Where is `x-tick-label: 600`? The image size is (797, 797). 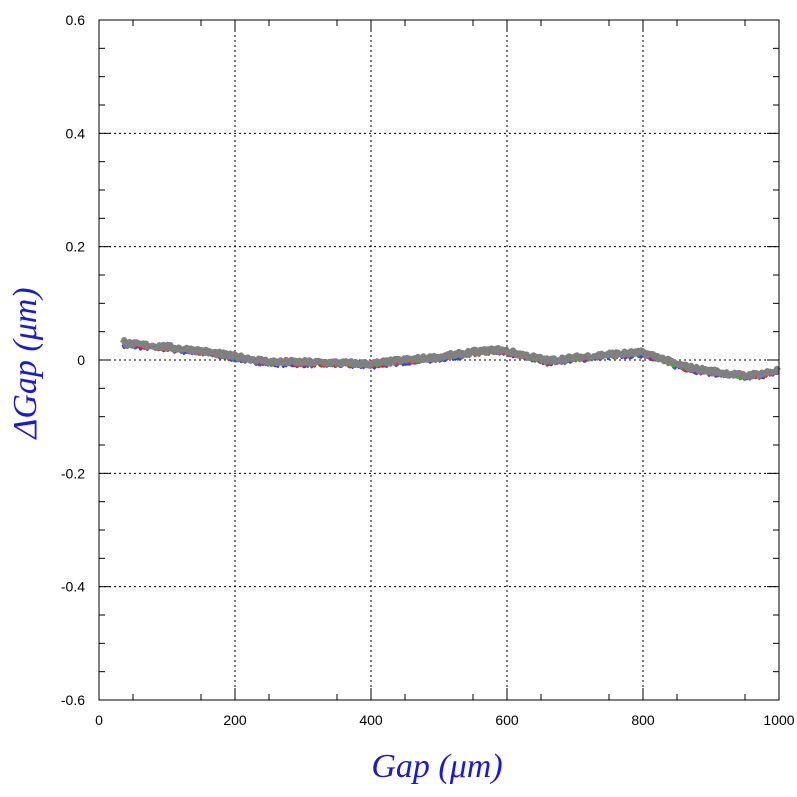
x-tick-label: 600 is located at coordinates (507, 720).